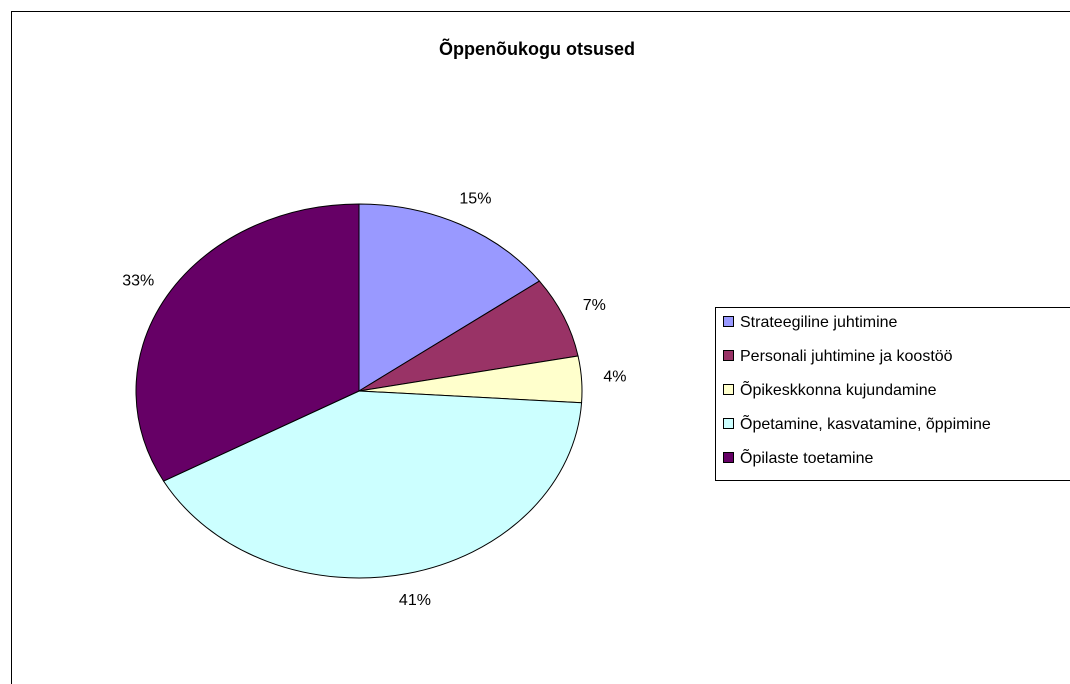  I want to click on legend-label: Õpikeskkonna kujundamine, so click(838, 389).